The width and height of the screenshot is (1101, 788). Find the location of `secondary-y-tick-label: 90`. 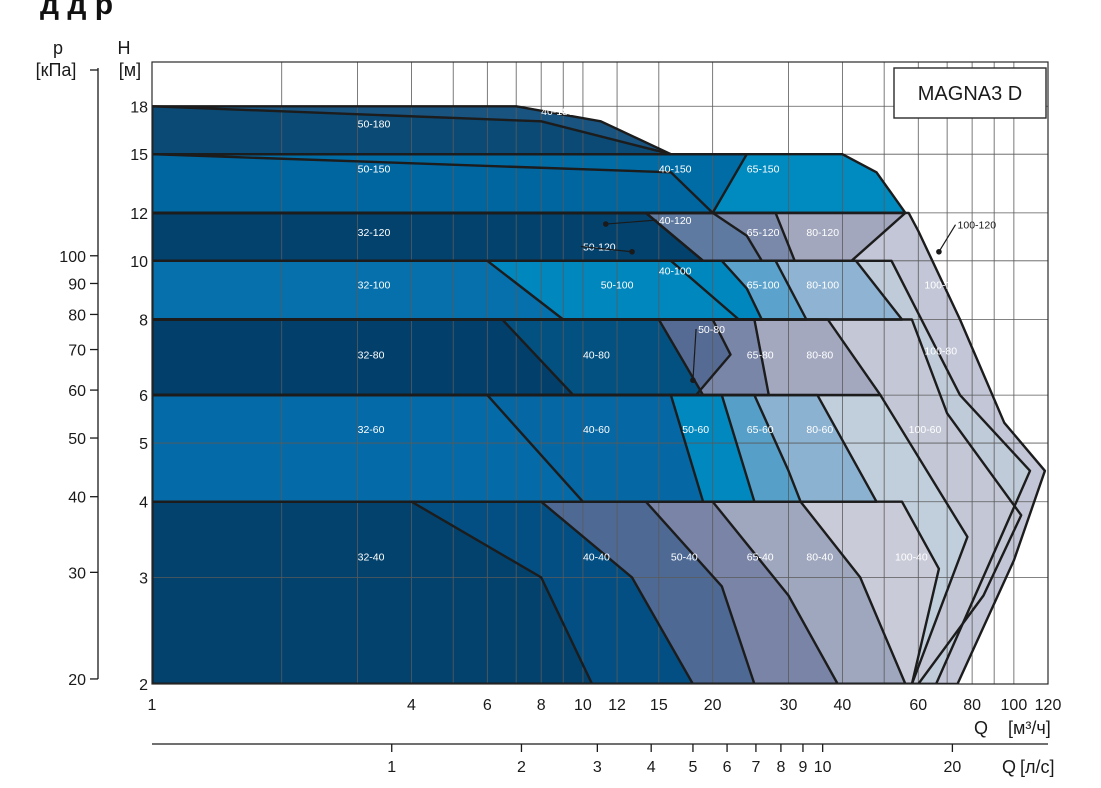

secondary-y-tick-label: 90 is located at coordinates (77, 284).